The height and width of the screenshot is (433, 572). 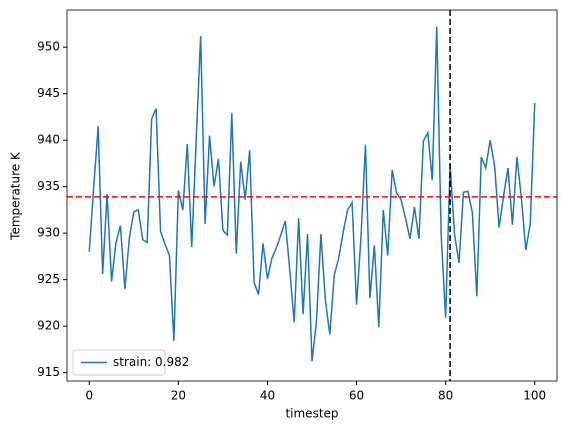 What do you see at coordinates (48, 233) in the screenshot?
I see `y-tick-label: 930` at bounding box center [48, 233].